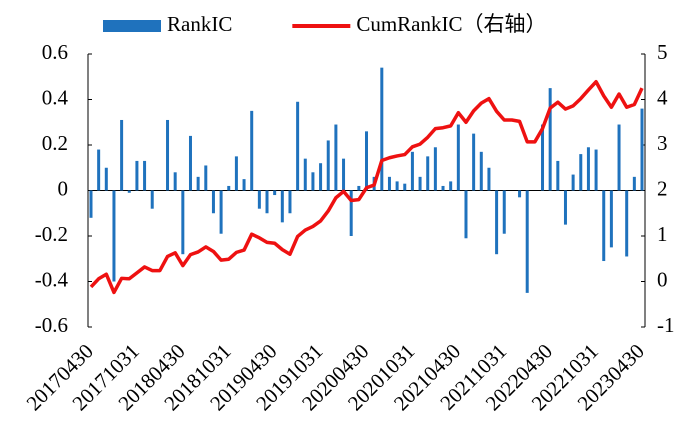 This screenshot has height=444, width=699. Describe the element at coordinates (662, 188) in the screenshot. I see `y2-tick-label: 2` at that location.